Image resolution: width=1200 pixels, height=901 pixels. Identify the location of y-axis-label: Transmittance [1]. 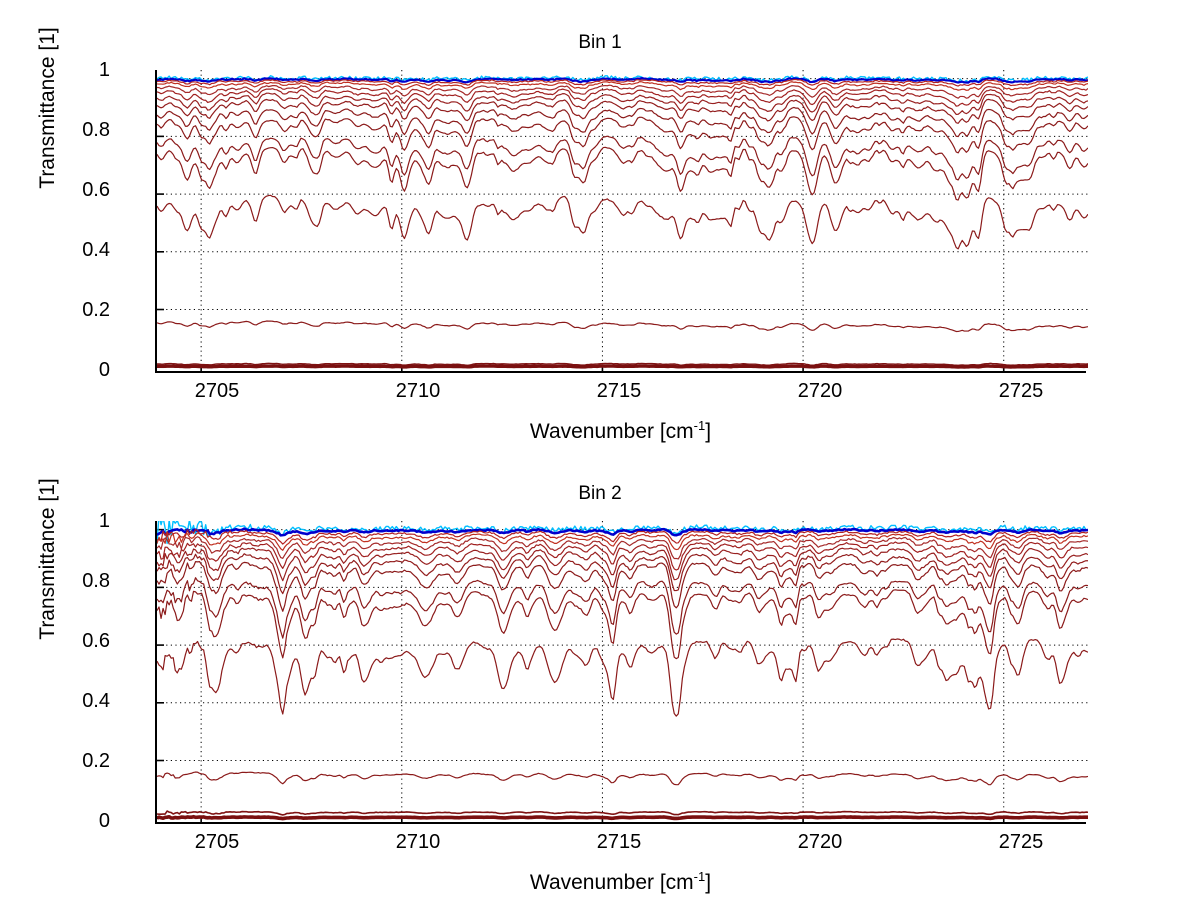
(47, 559).